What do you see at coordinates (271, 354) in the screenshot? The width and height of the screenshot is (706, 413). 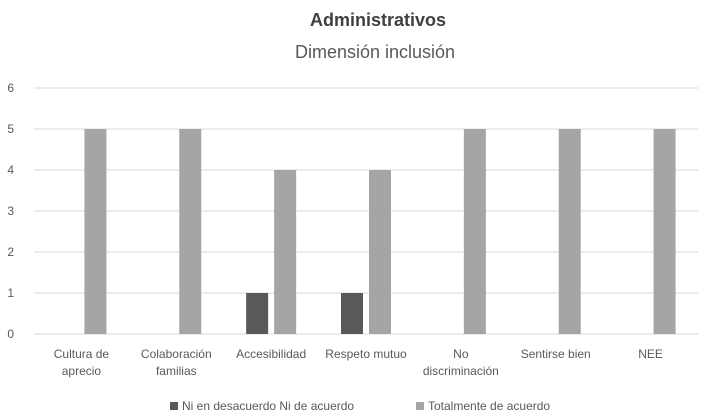 I see `x-category-label: Accesibilidad` at bounding box center [271, 354].